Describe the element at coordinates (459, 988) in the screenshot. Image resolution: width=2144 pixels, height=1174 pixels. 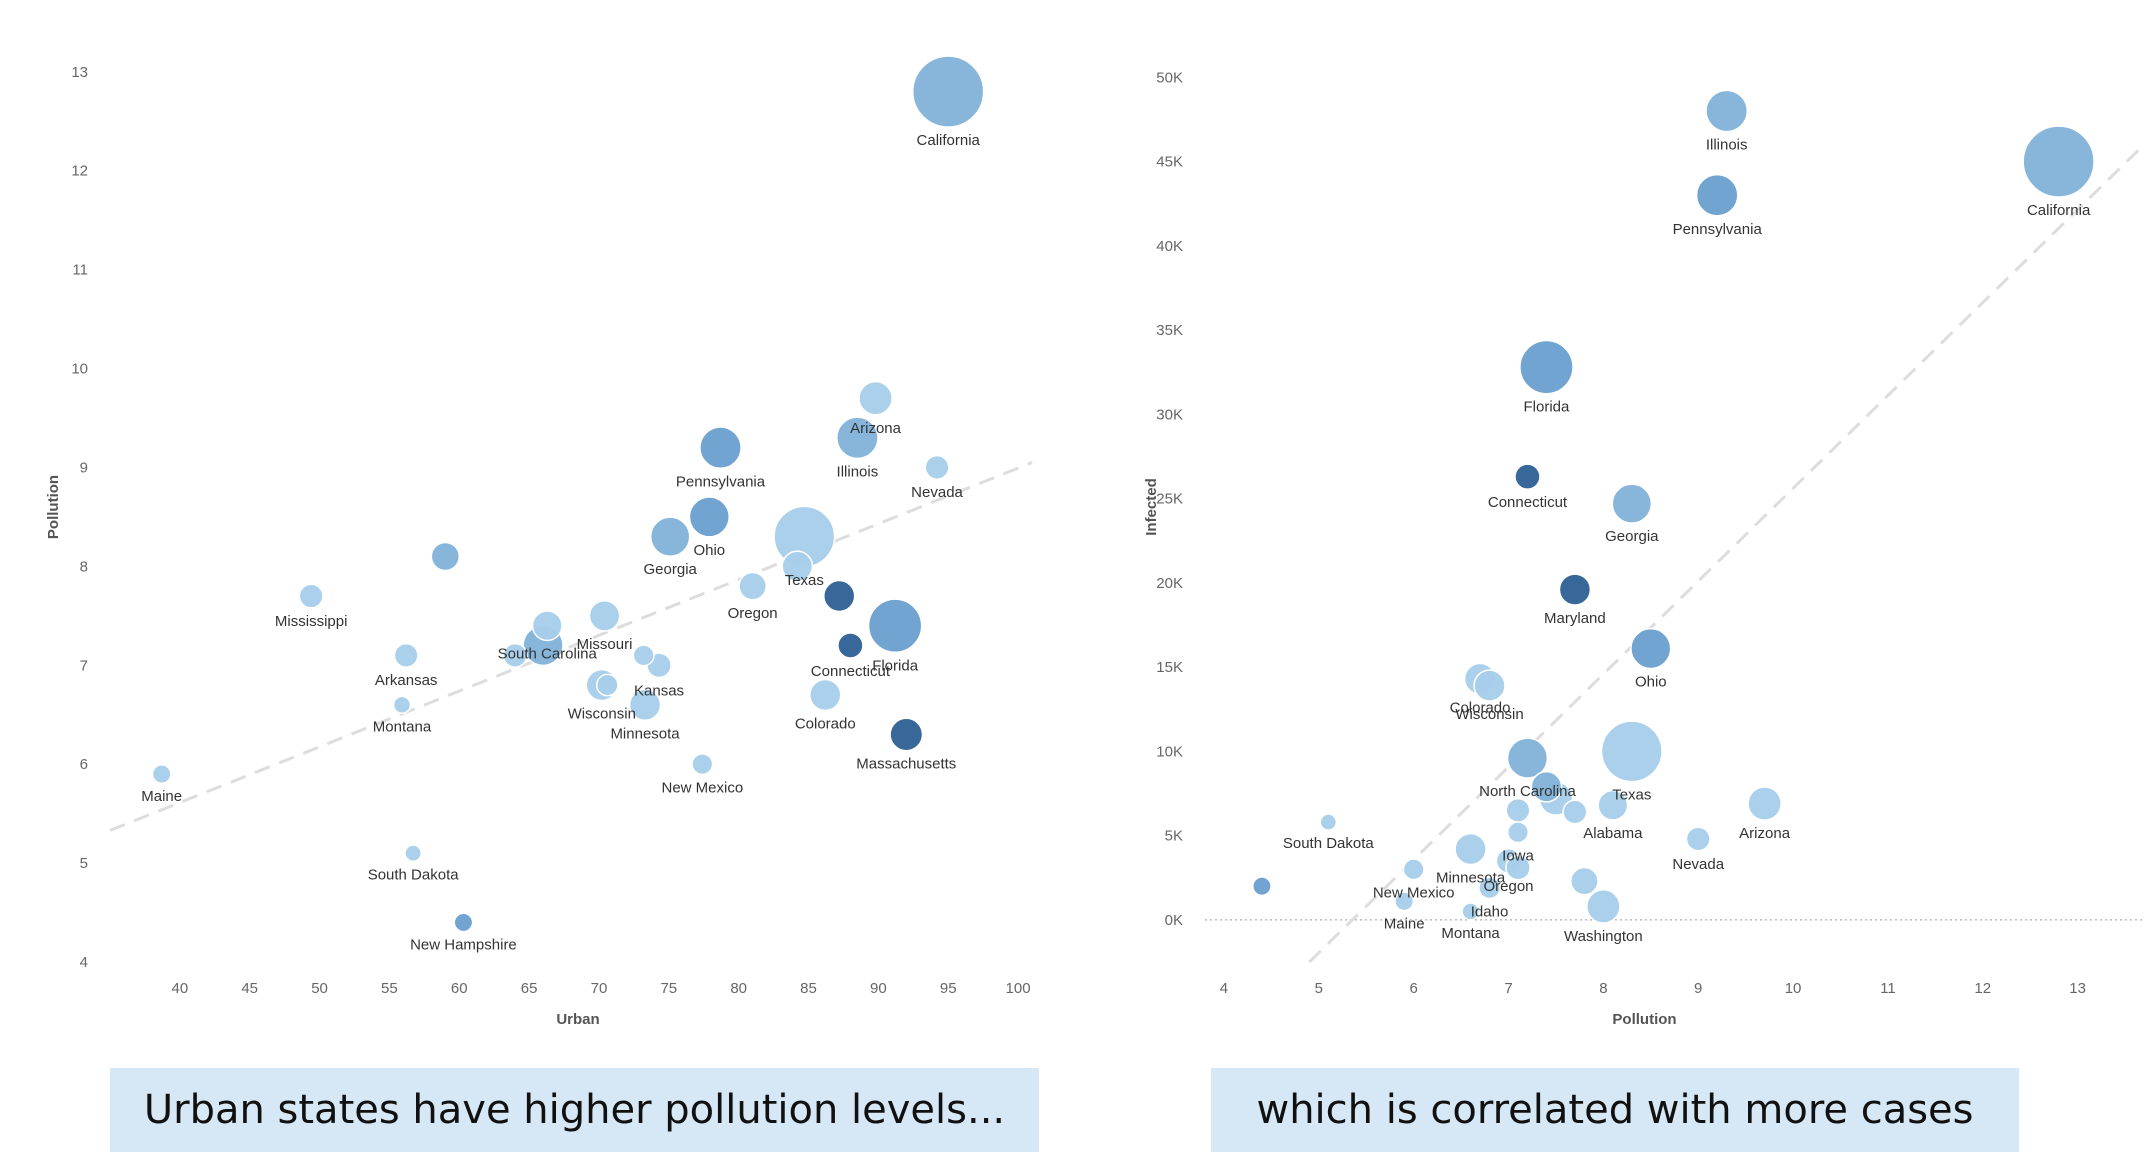
I see `x-tick-label: 60` at that location.